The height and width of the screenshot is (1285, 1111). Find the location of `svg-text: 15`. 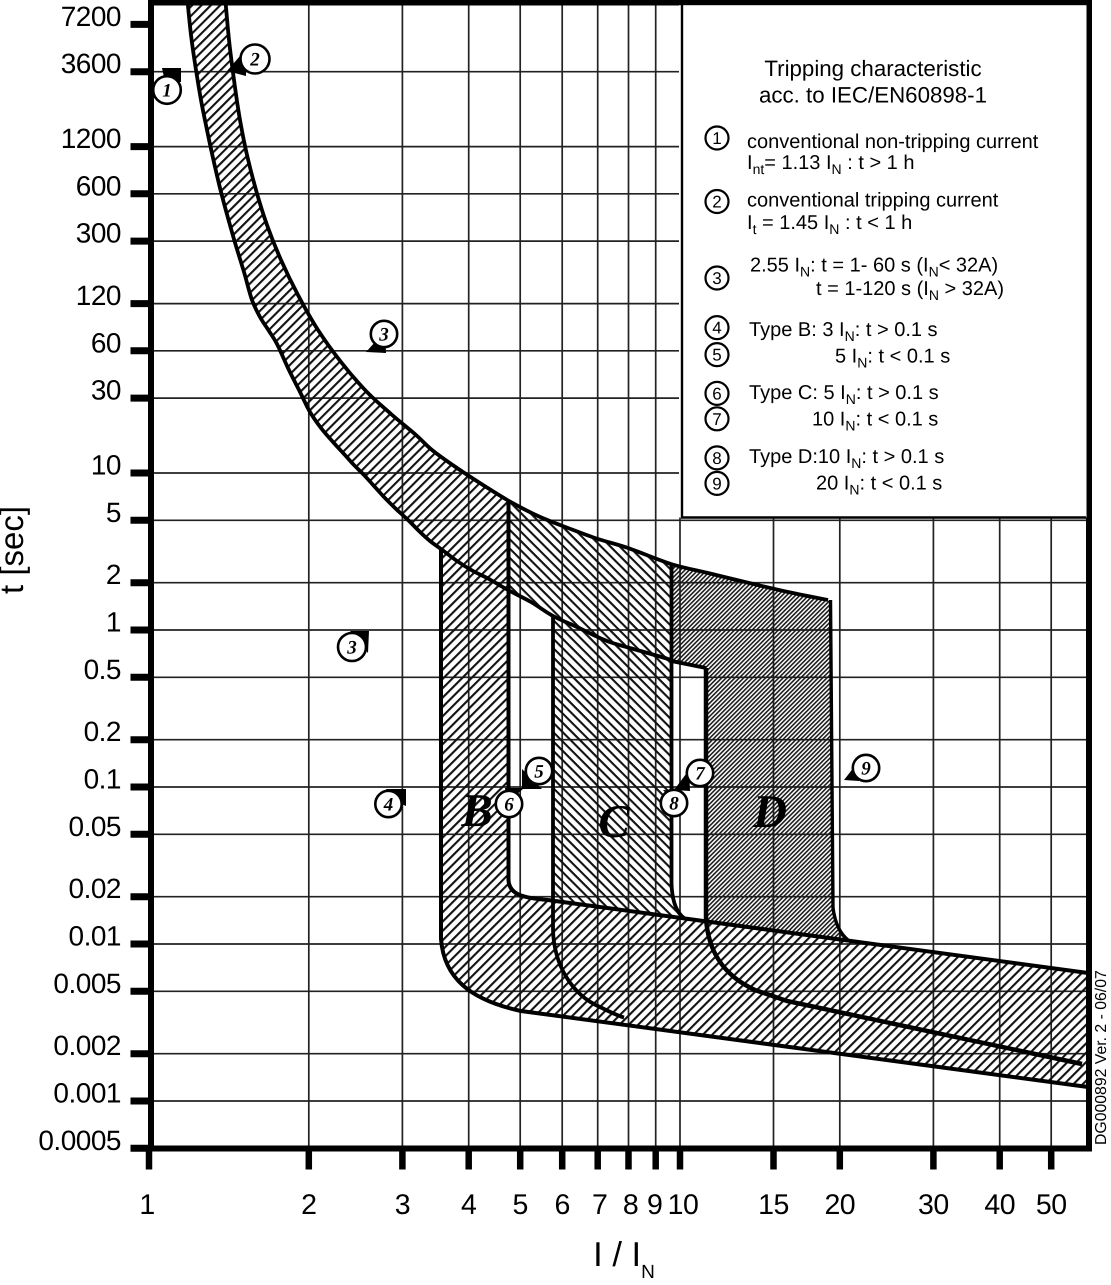

svg-text: 15 is located at coordinates (773, 1205).